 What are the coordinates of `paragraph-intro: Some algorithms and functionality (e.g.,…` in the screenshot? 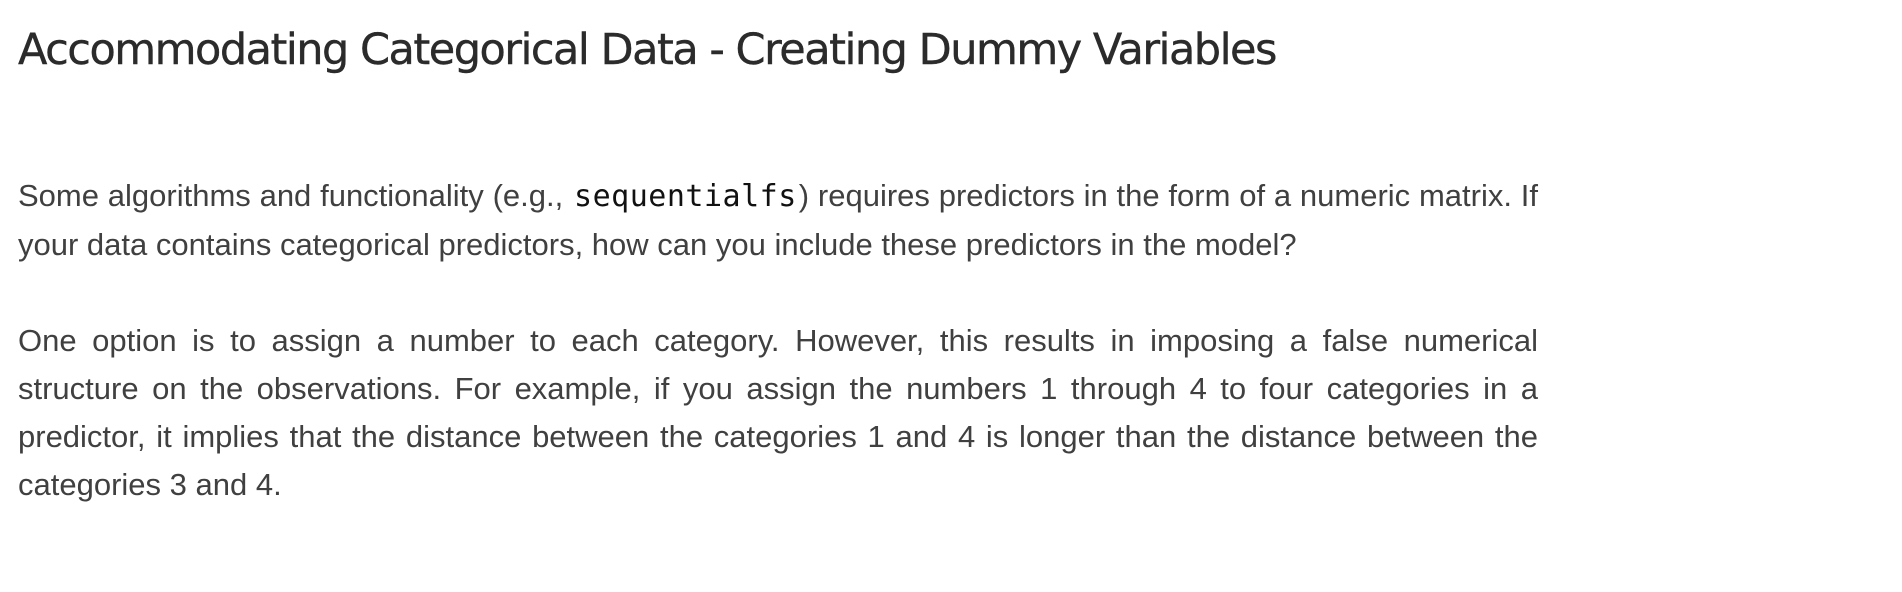 It's located at (778, 220).